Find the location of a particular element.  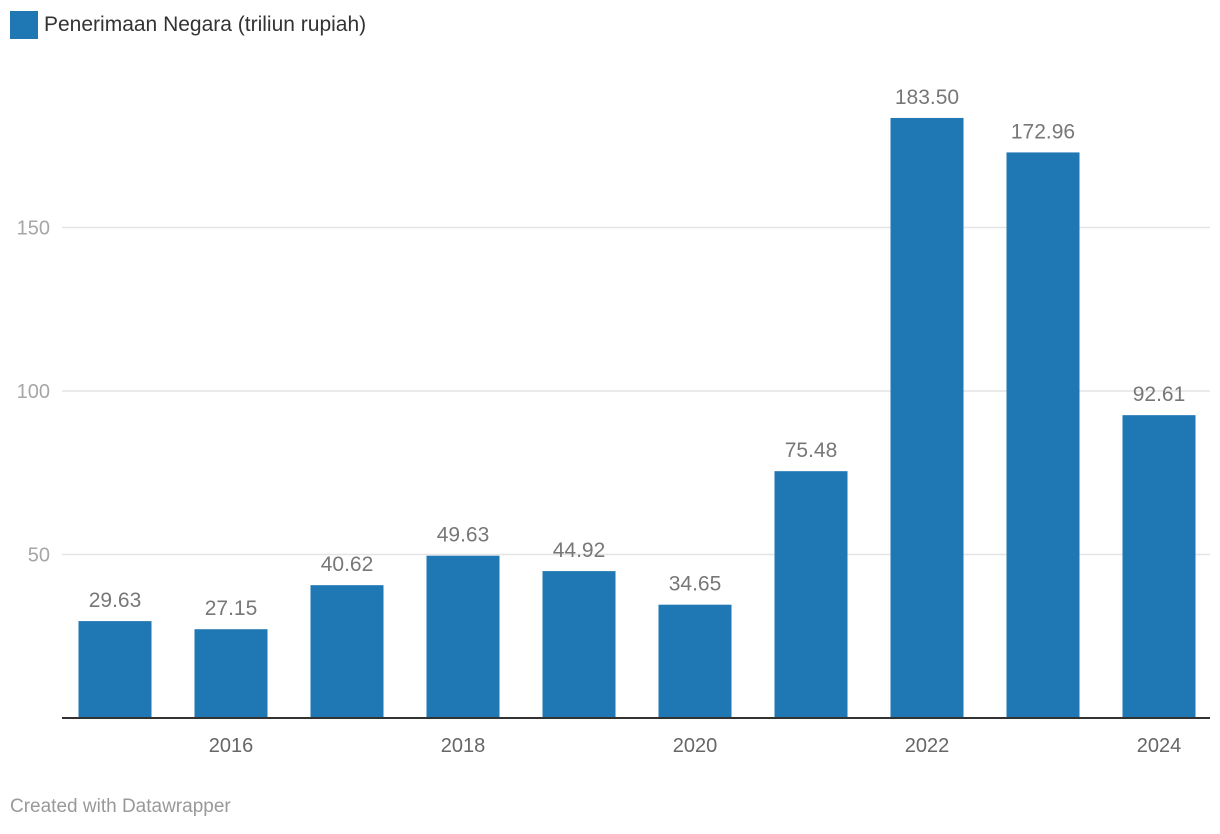

x-tick-label-2022: 2022 is located at coordinates (927, 746).